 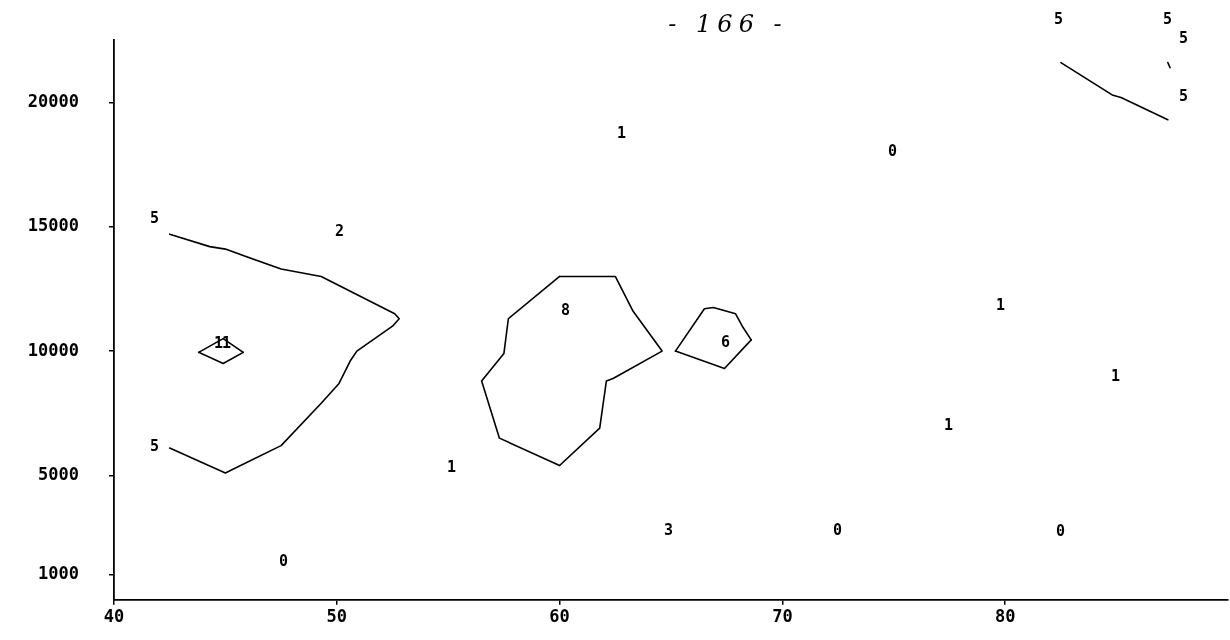 I want to click on annotation: 3, so click(x=668, y=529).